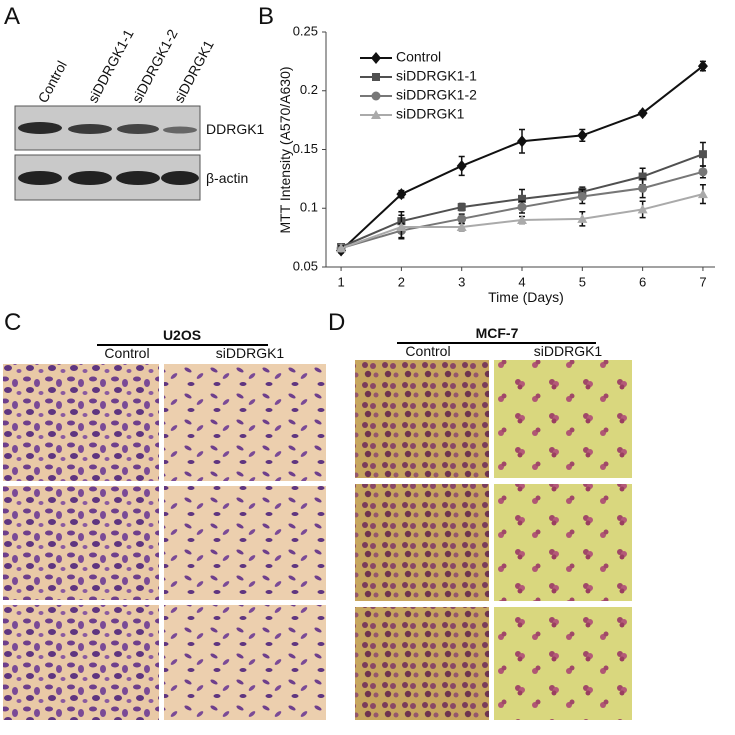 Image resolution: width=735 pixels, height=735 pixels. Describe the element at coordinates (582, 281) in the screenshot. I see `x-tick-label: 5` at that location.